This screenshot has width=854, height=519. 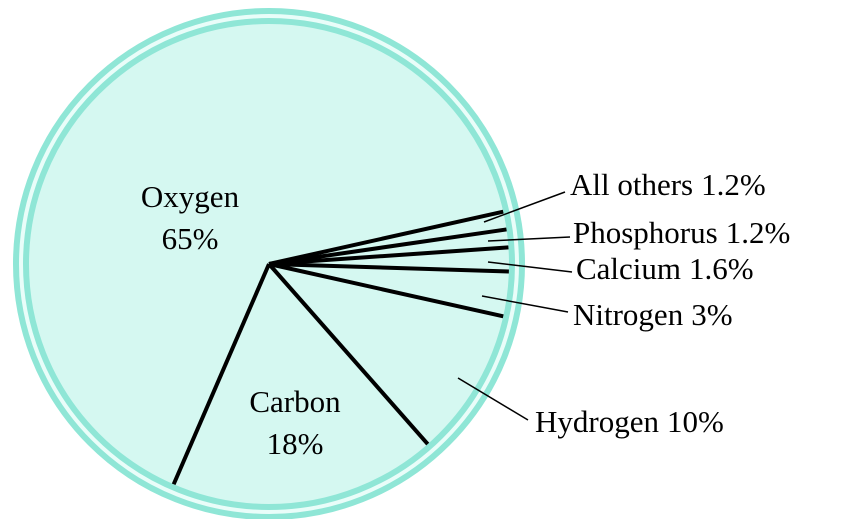 I want to click on slice-label-group: Hydrogen 10%, so click(x=629, y=421).